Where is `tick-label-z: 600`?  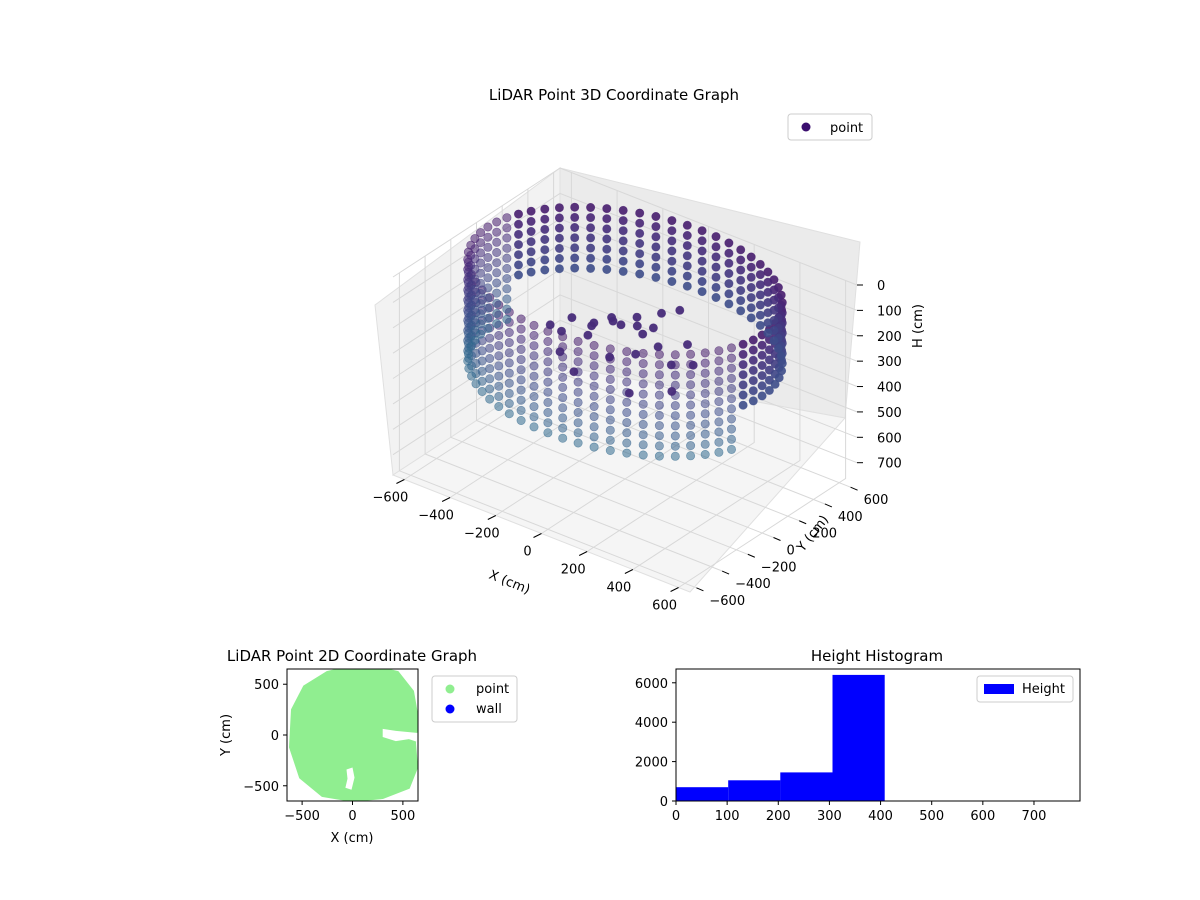 tick-label-z: 600 is located at coordinates (889, 438).